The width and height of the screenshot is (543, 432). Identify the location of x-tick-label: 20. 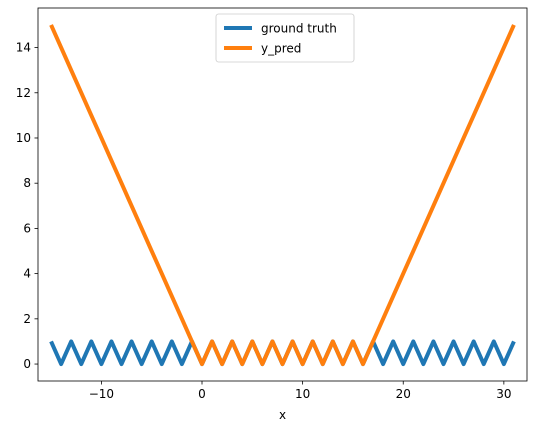
(403, 394).